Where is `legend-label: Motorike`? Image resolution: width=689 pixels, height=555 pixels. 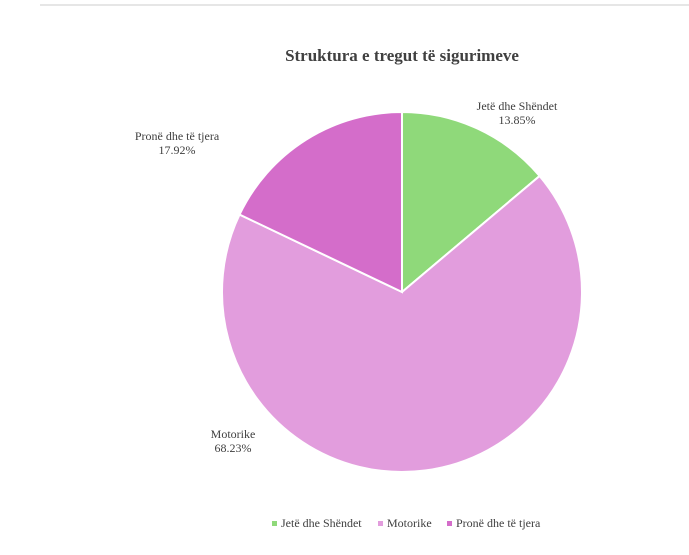
legend-label: Motorike is located at coordinates (409, 523).